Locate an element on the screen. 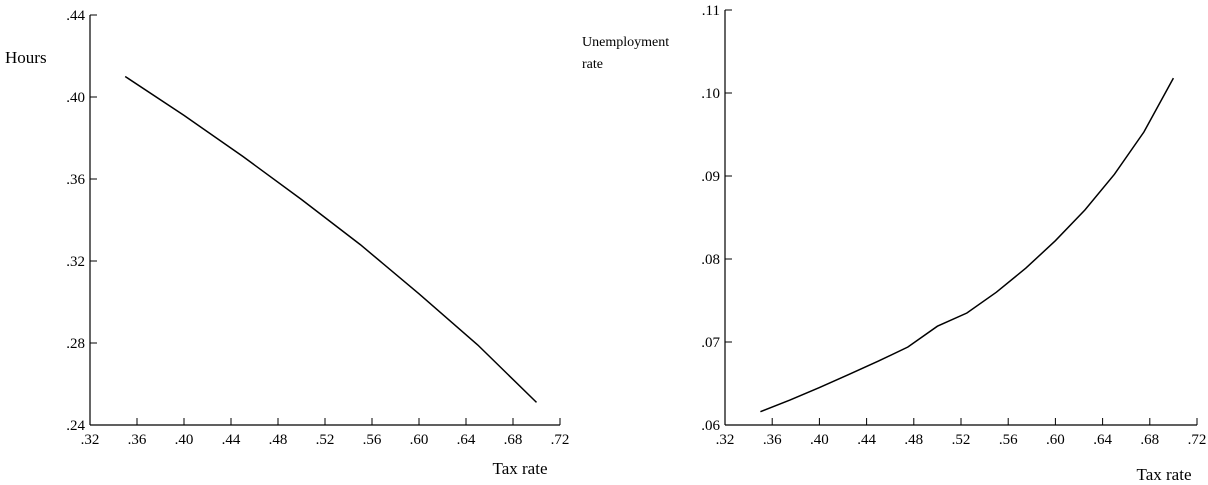 Image resolution: width=1208 pixels, height=485 pixels. y-tick-label: .36 is located at coordinates (75, 180).